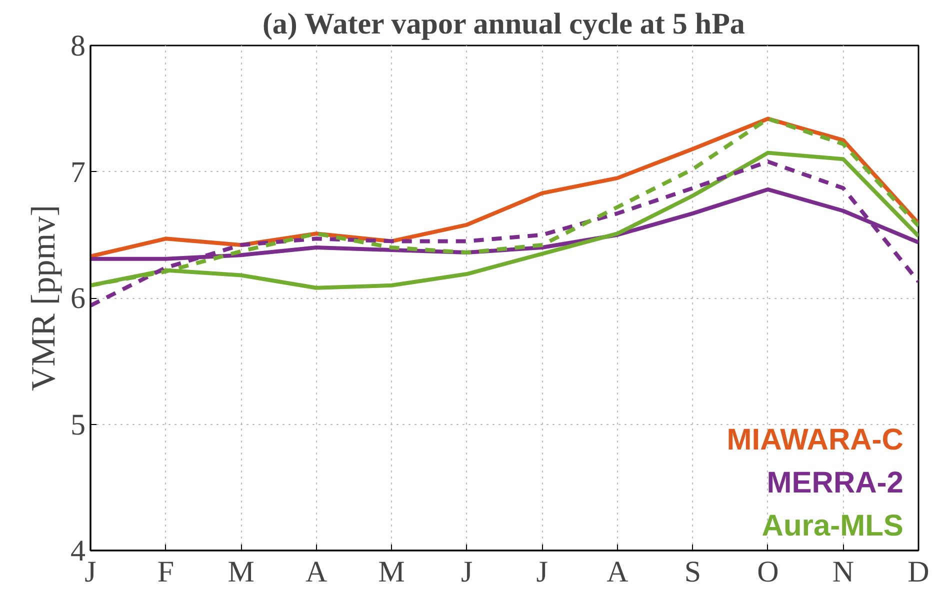  Describe the element at coordinates (503, 24) in the screenshot. I see `chart-title: (a) Water vapor annual cycle at 5 hPa` at that location.